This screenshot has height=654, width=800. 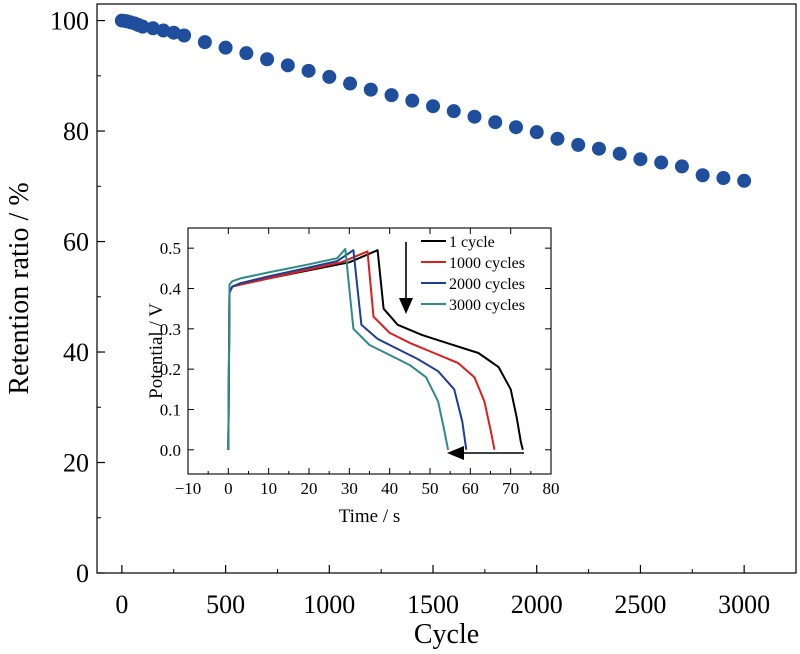 I want to click on inset-x-tick-label: 50, so click(x=430, y=488).